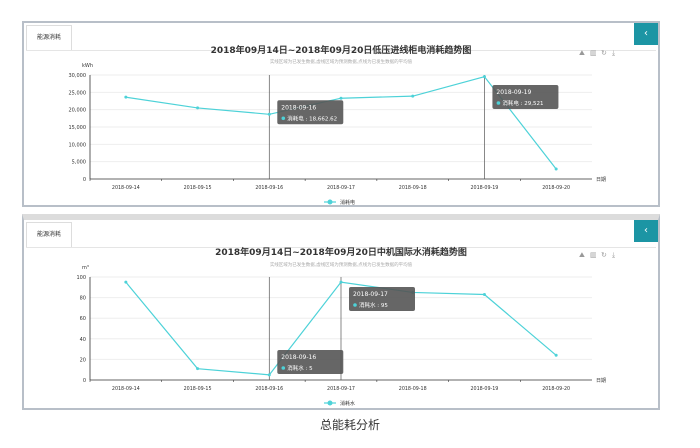 Image resolution: width=700 pixels, height=448 pixels. What do you see at coordinates (87, 66) in the screenshot?
I see `y-axis-unit: kWh` at bounding box center [87, 66].